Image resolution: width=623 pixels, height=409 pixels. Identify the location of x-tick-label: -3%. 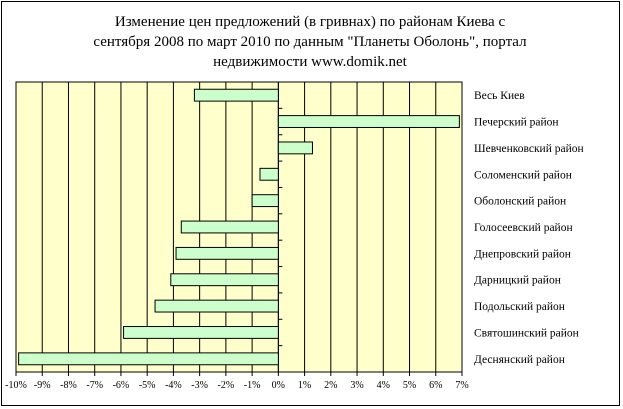
(199, 385).